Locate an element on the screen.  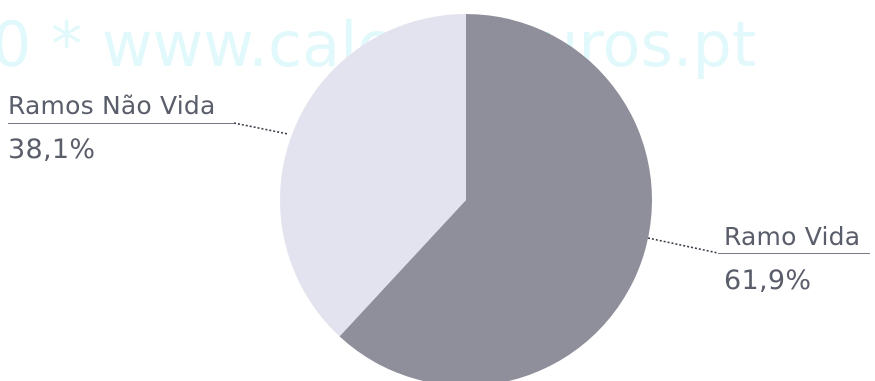
leader-line-nao-vida is located at coordinates (261, 128).